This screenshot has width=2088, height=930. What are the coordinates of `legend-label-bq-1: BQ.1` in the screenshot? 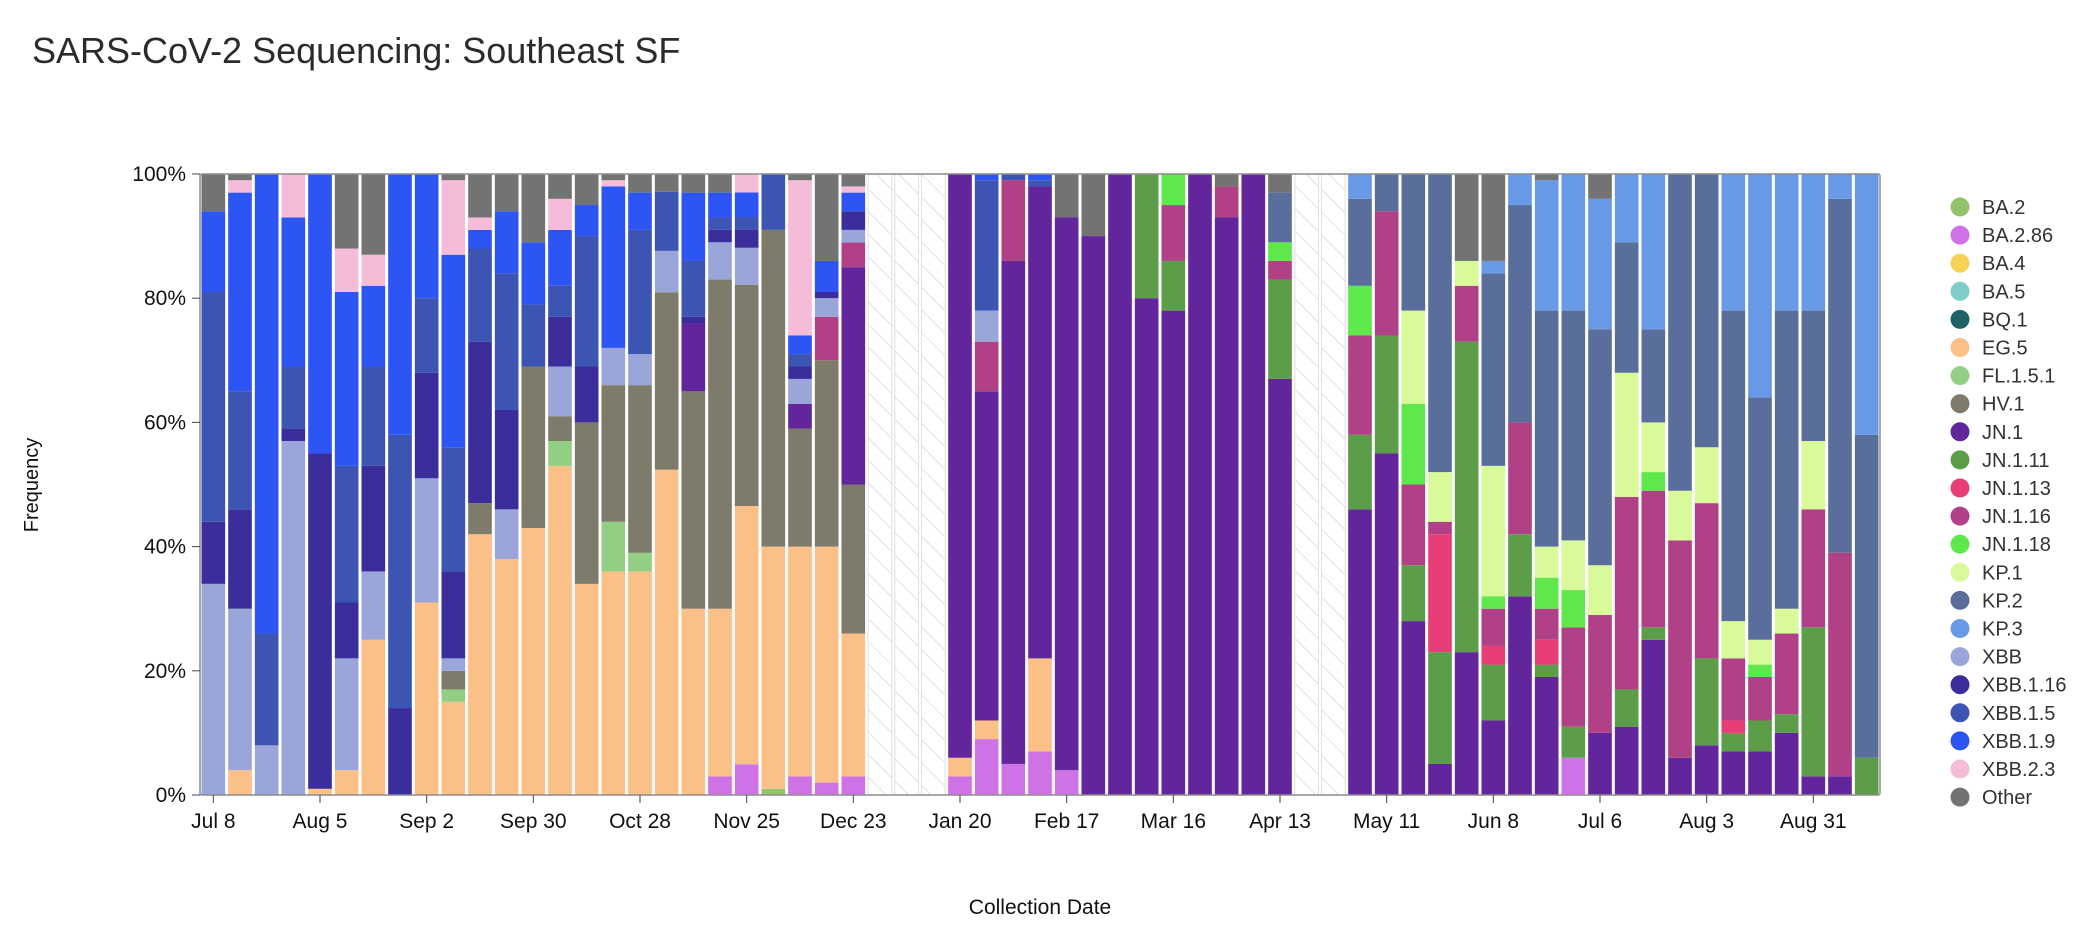 It's located at (2005, 320).